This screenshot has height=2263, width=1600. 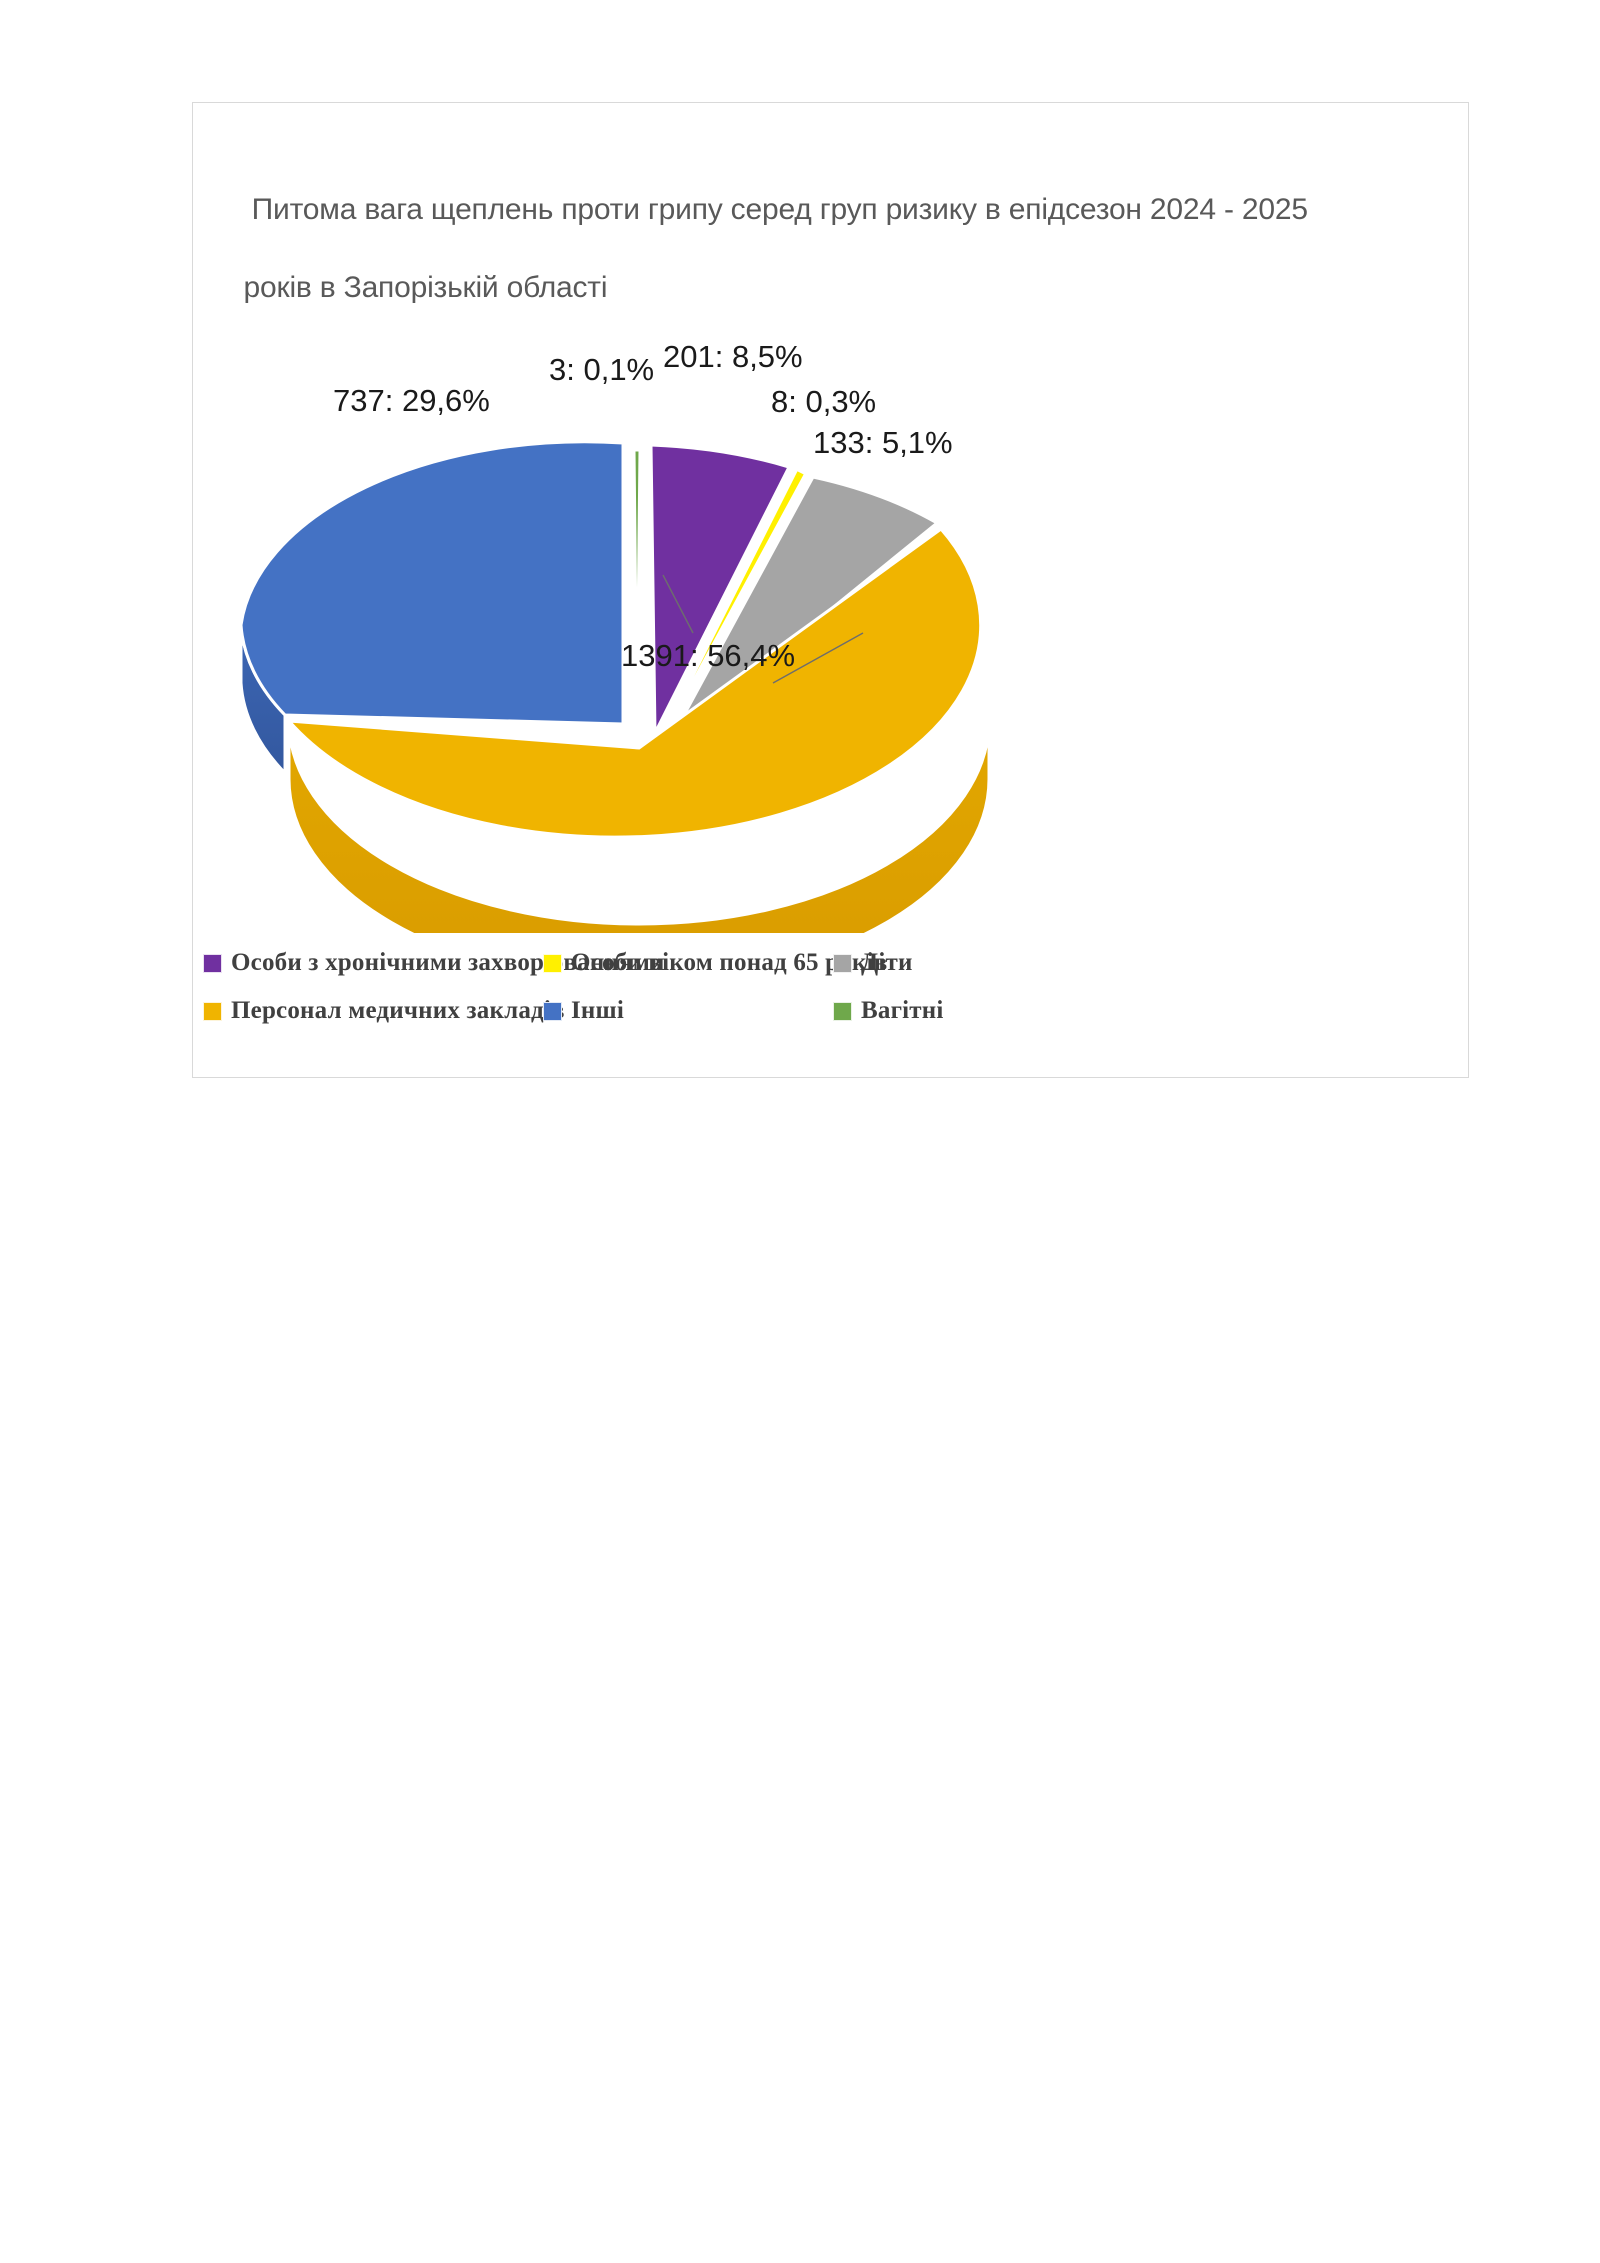 What do you see at coordinates (432, 583) in the screenshot?
I see `pie-slice-other` at bounding box center [432, 583].